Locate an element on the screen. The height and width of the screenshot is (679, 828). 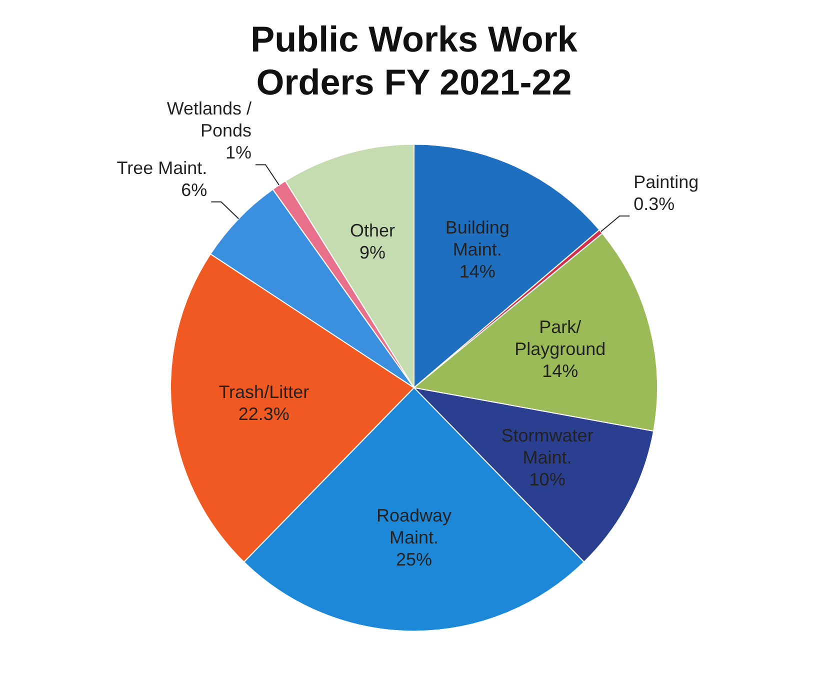
data-label: 22.3% is located at coordinates (264, 414).